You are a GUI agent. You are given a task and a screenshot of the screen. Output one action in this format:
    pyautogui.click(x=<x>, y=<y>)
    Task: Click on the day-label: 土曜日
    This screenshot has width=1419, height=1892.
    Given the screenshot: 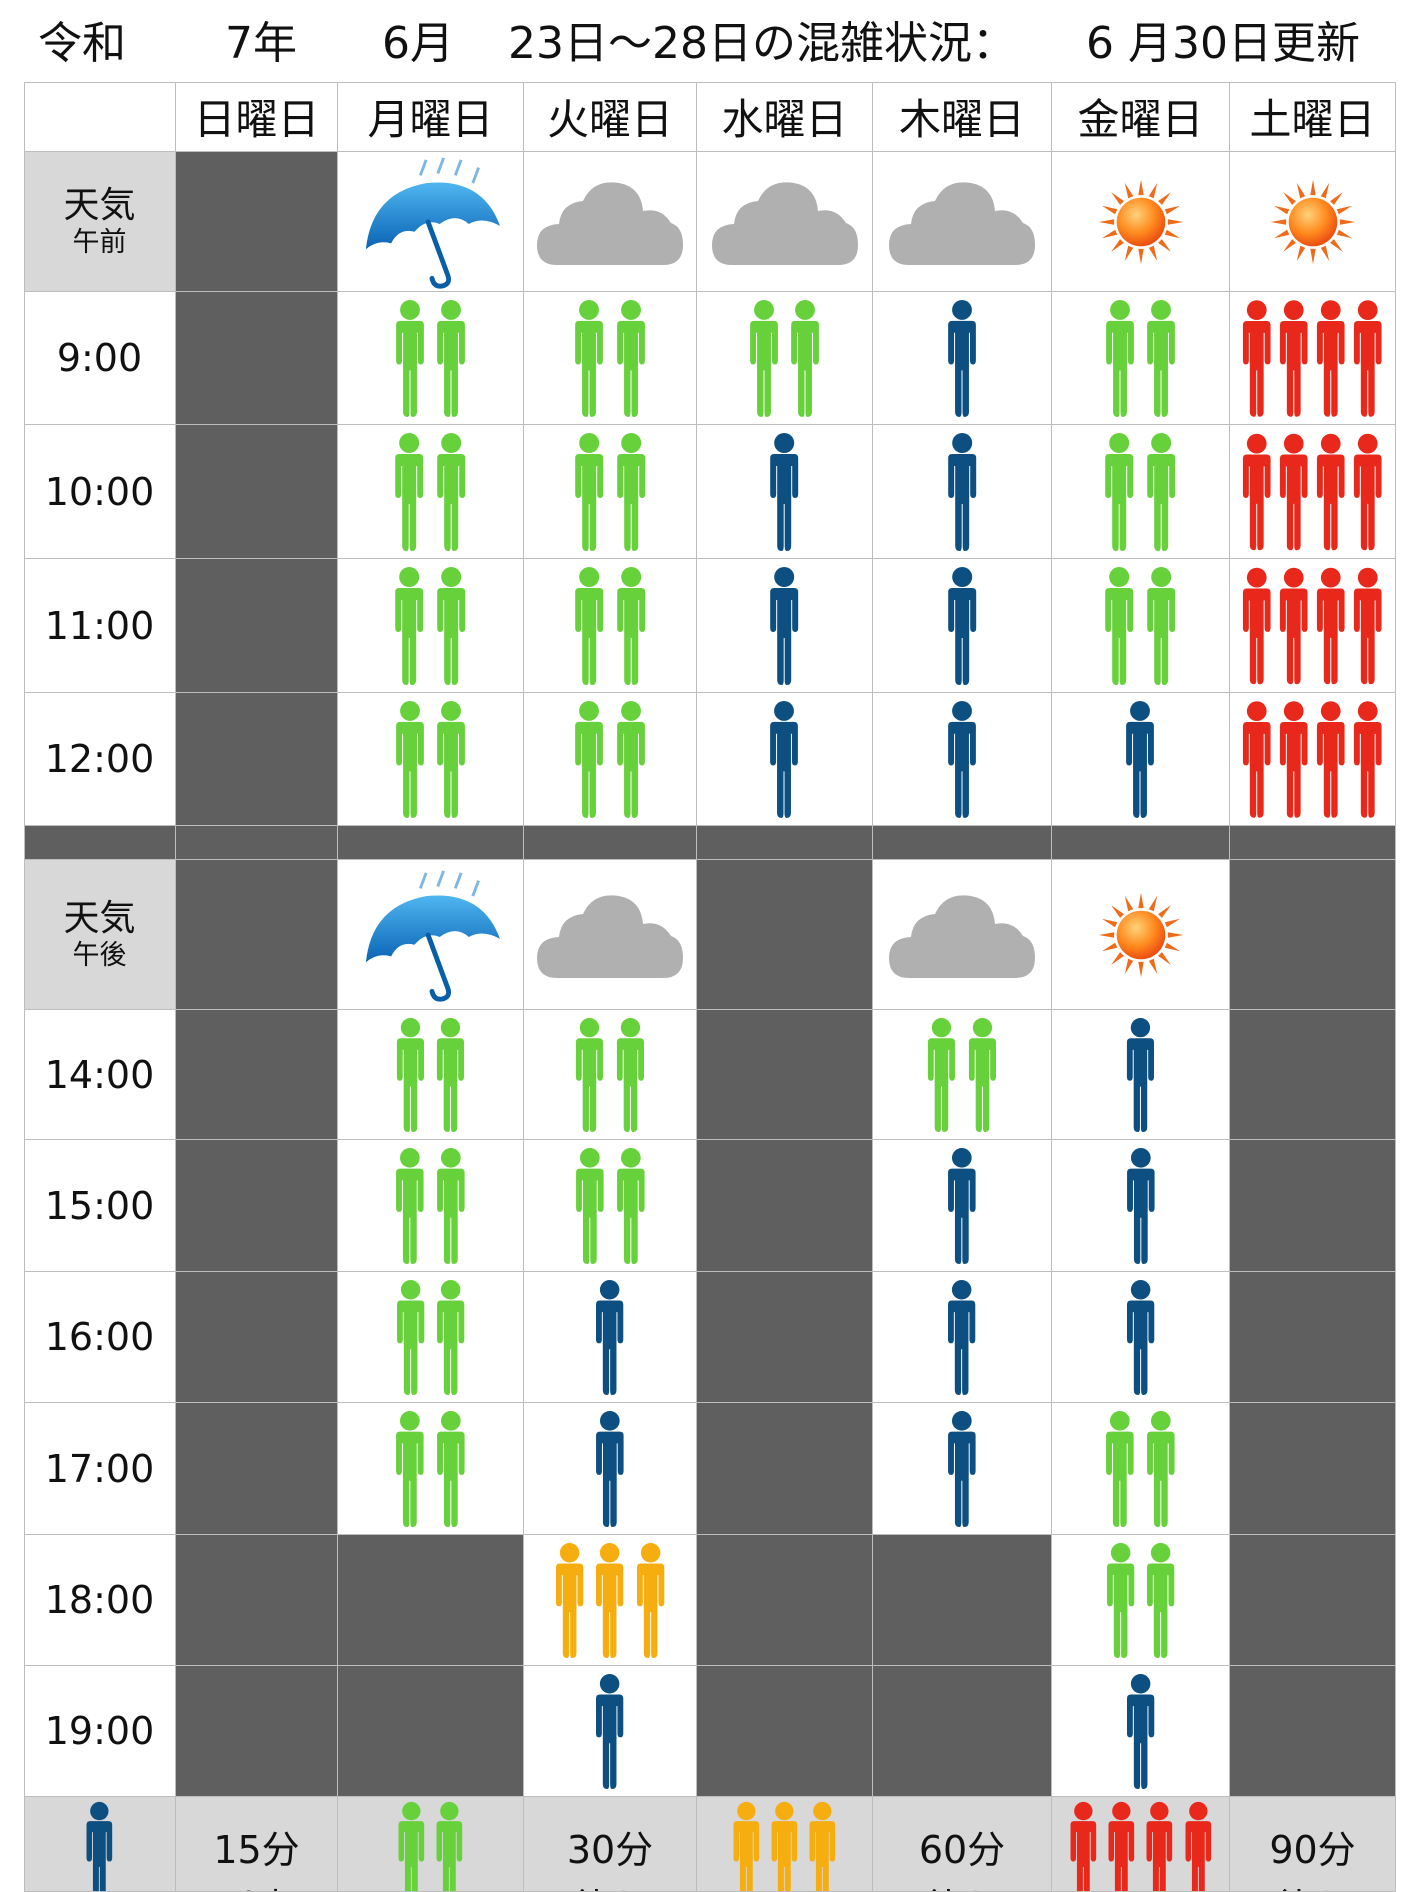 What is the action you would take?
    pyautogui.click(x=1312, y=119)
    